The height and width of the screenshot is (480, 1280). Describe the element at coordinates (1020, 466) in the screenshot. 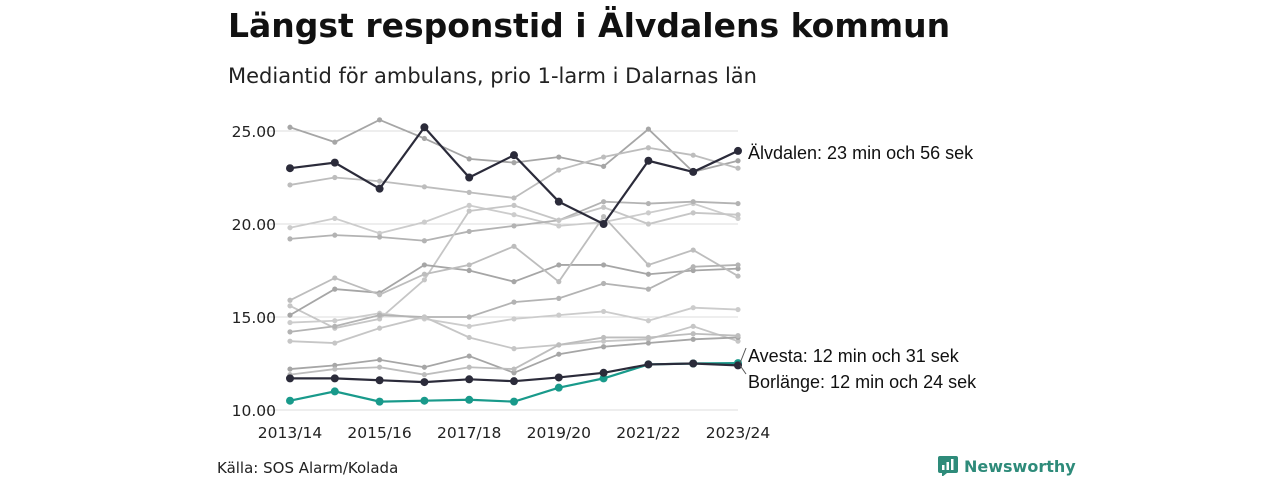

I see `brand-name: Newsworthy` at that location.